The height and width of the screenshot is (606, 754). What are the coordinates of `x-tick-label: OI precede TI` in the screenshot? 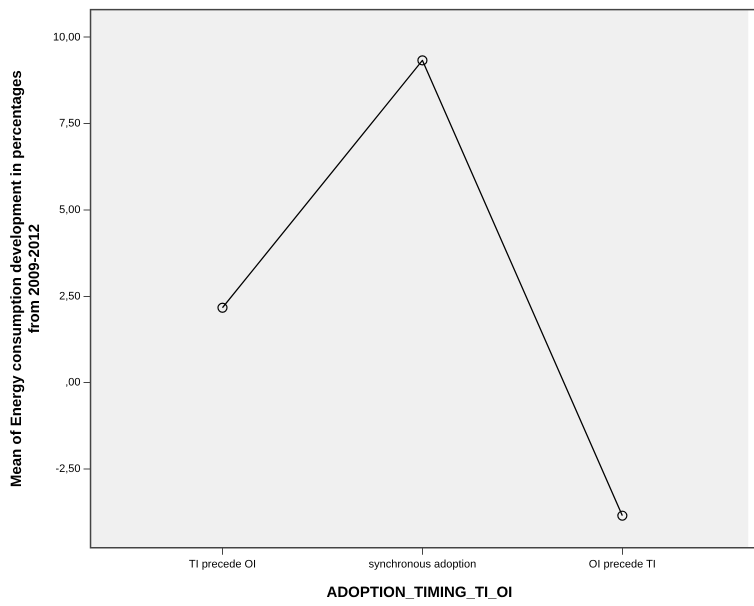 It's located at (622, 564).